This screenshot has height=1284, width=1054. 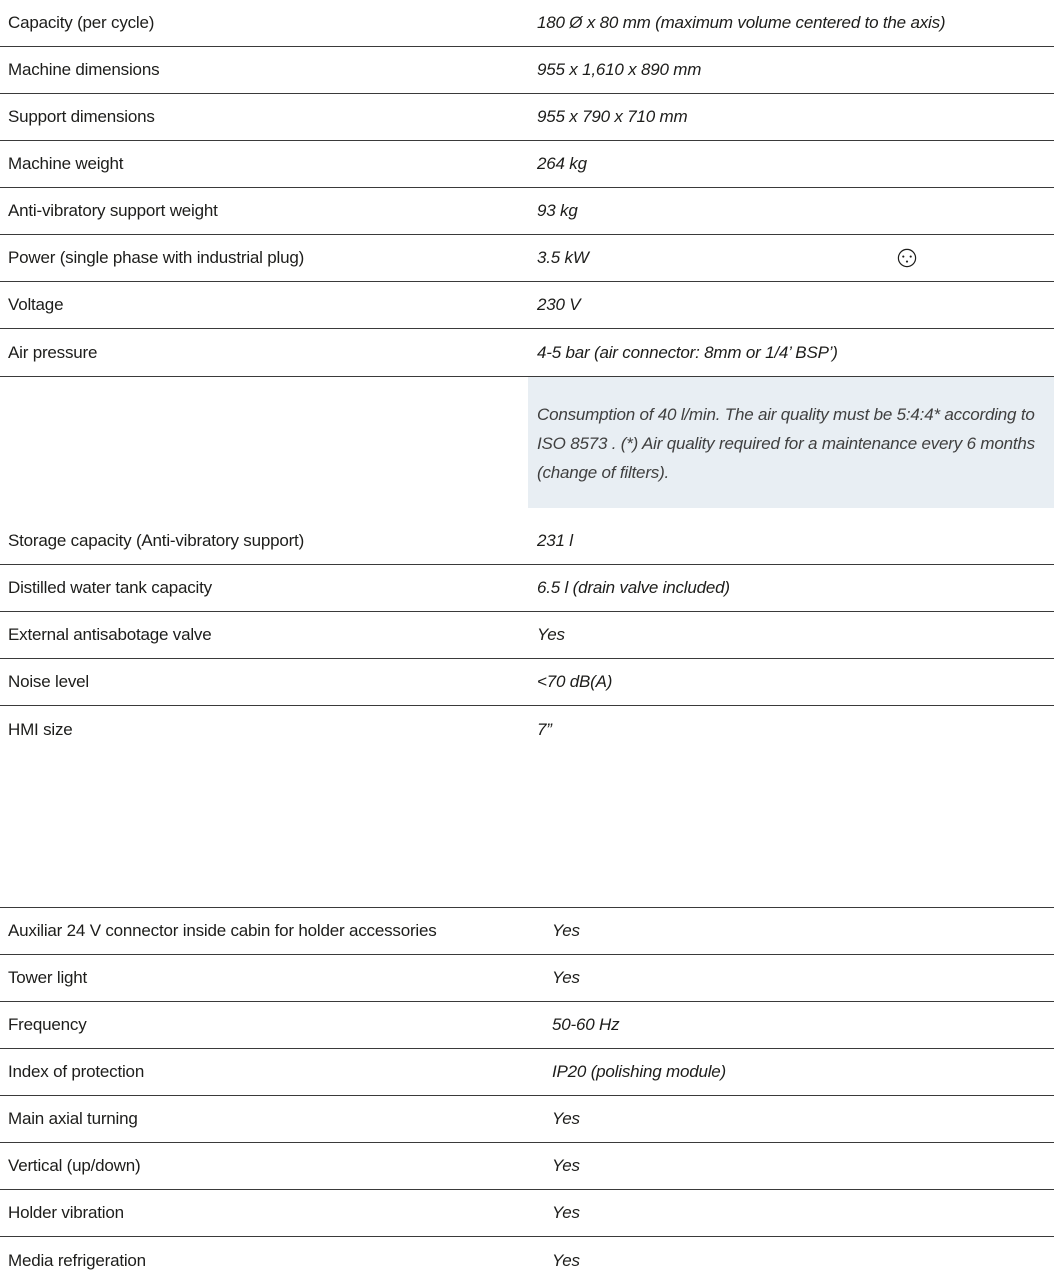 I want to click on spec-row-support-dimensions: Support dimensions 955 x 790 x 710 mm, so click(x=527, y=117).